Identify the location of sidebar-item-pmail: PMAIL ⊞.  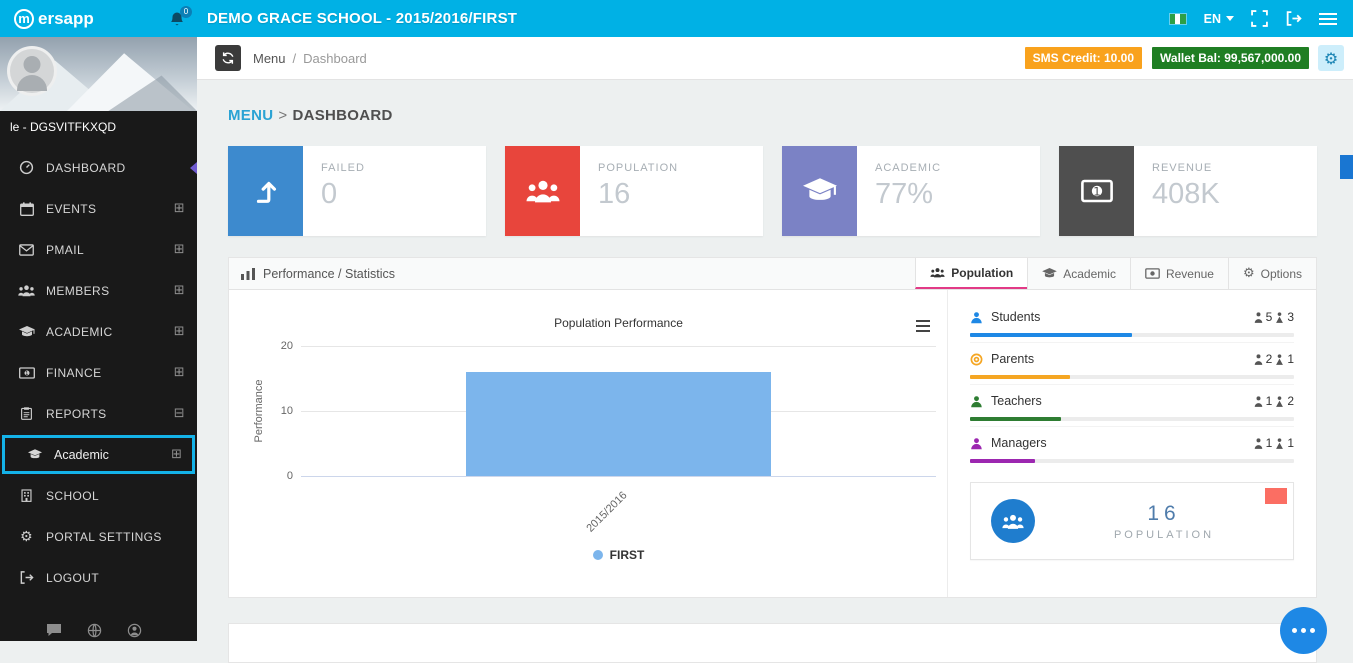
(98, 249).